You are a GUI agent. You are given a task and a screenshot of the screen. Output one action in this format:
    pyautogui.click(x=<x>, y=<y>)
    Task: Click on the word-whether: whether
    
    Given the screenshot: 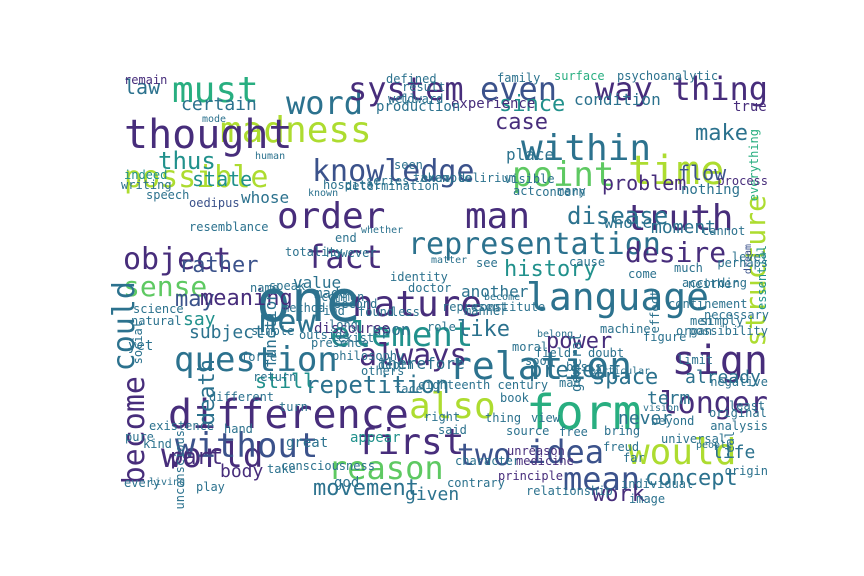 What is the action you would take?
    pyautogui.click(x=382, y=230)
    